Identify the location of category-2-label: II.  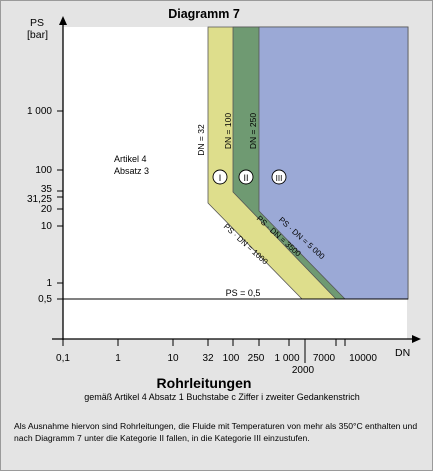
(245, 178).